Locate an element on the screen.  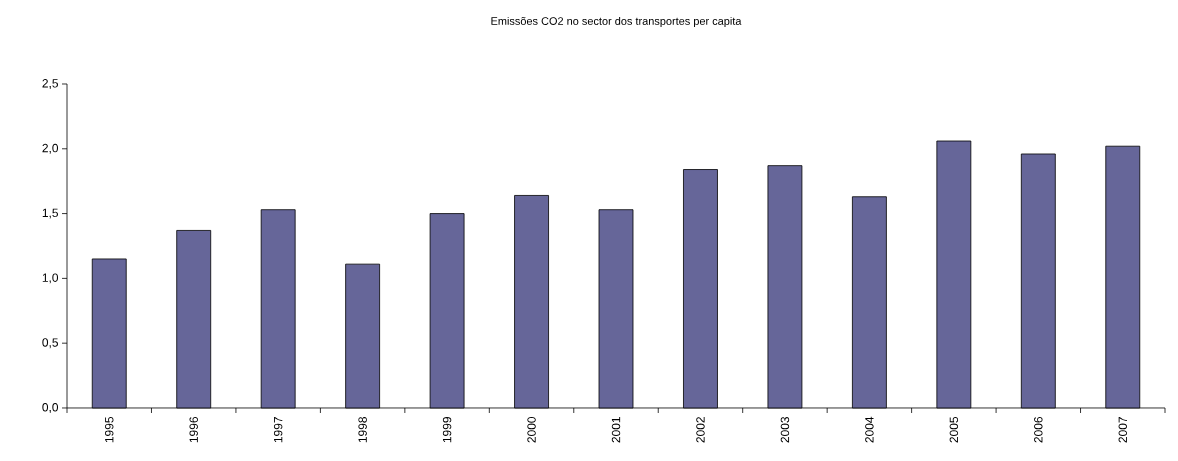
y-tick-label: 0,5 is located at coordinates (50, 343).